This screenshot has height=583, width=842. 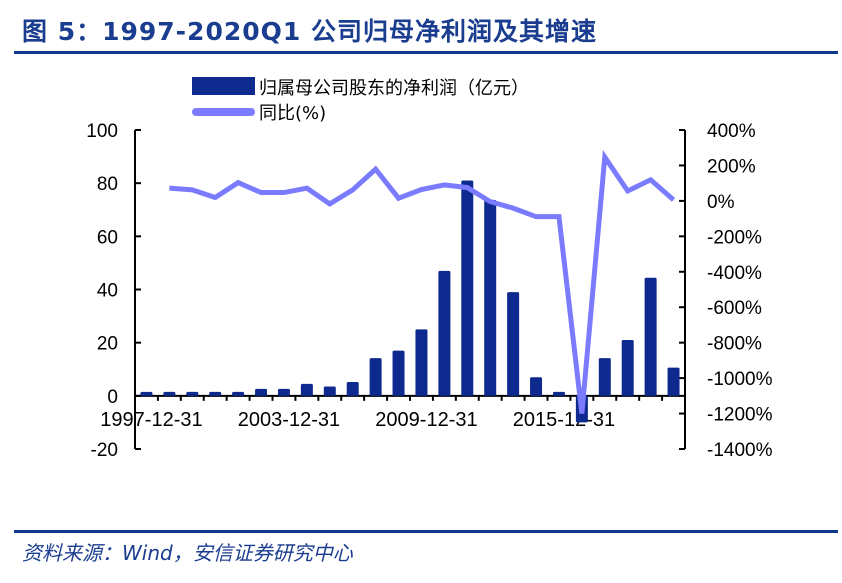 I want to click on right-tick-label: 0%, so click(x=721, y=202).